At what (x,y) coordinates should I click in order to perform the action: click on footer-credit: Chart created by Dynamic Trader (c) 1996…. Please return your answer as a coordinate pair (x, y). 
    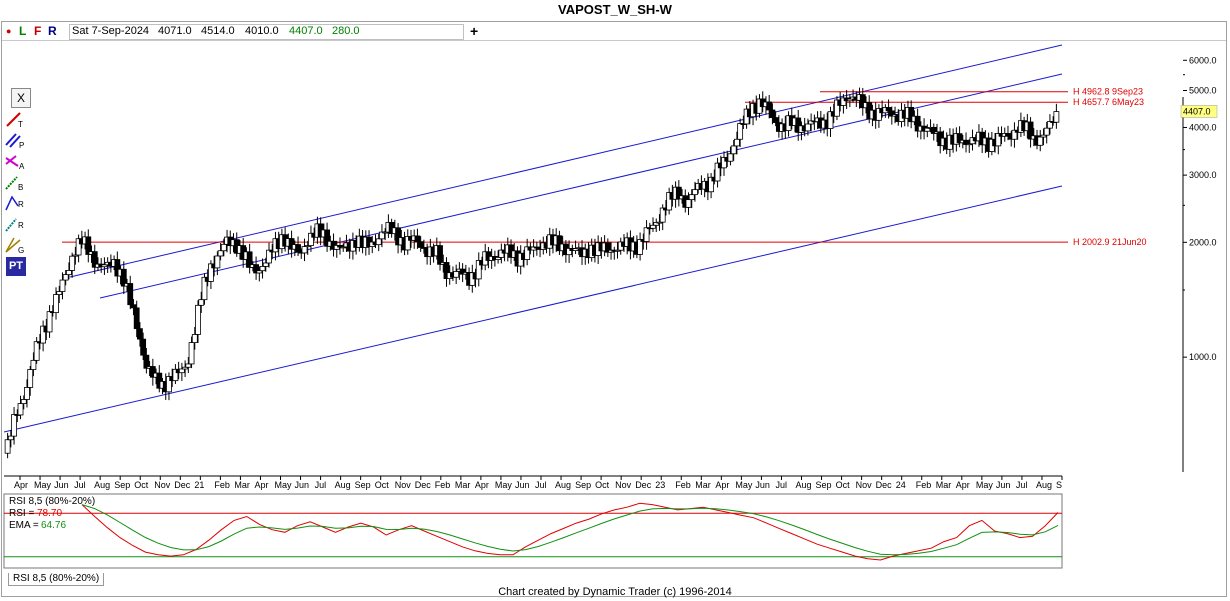
    Looking at the image, I should click on (615, 592).